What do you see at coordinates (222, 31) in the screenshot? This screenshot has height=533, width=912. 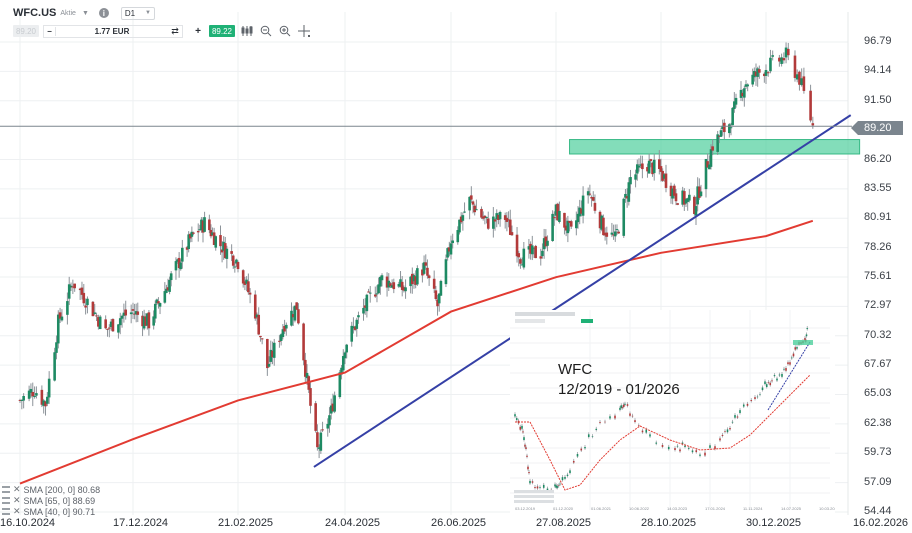 I see `buy-button: 89.22` at bounding box center [222, 31].